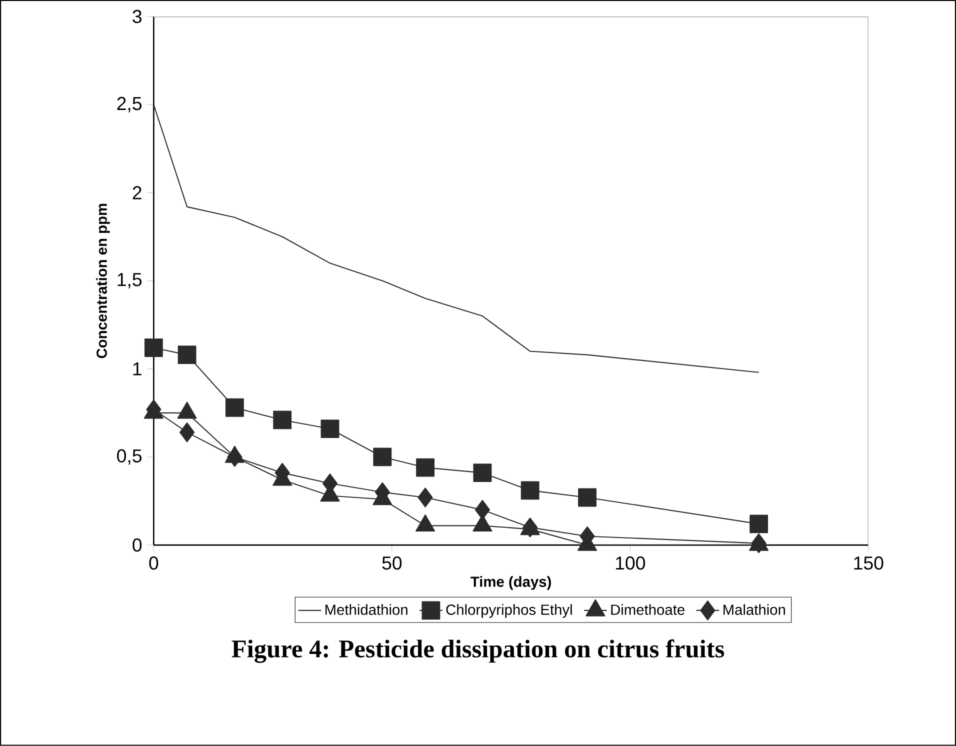 The image size is (956, 746). Describe the element at coordinates (153, 563) in the screenshot. I see `x-tick-label: 0` at that location.